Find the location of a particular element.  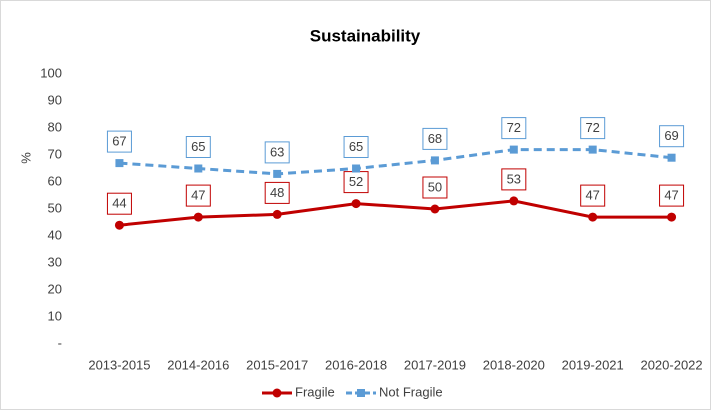

x-tick-label: 2016-2018 is located at coordinates (356, 364).